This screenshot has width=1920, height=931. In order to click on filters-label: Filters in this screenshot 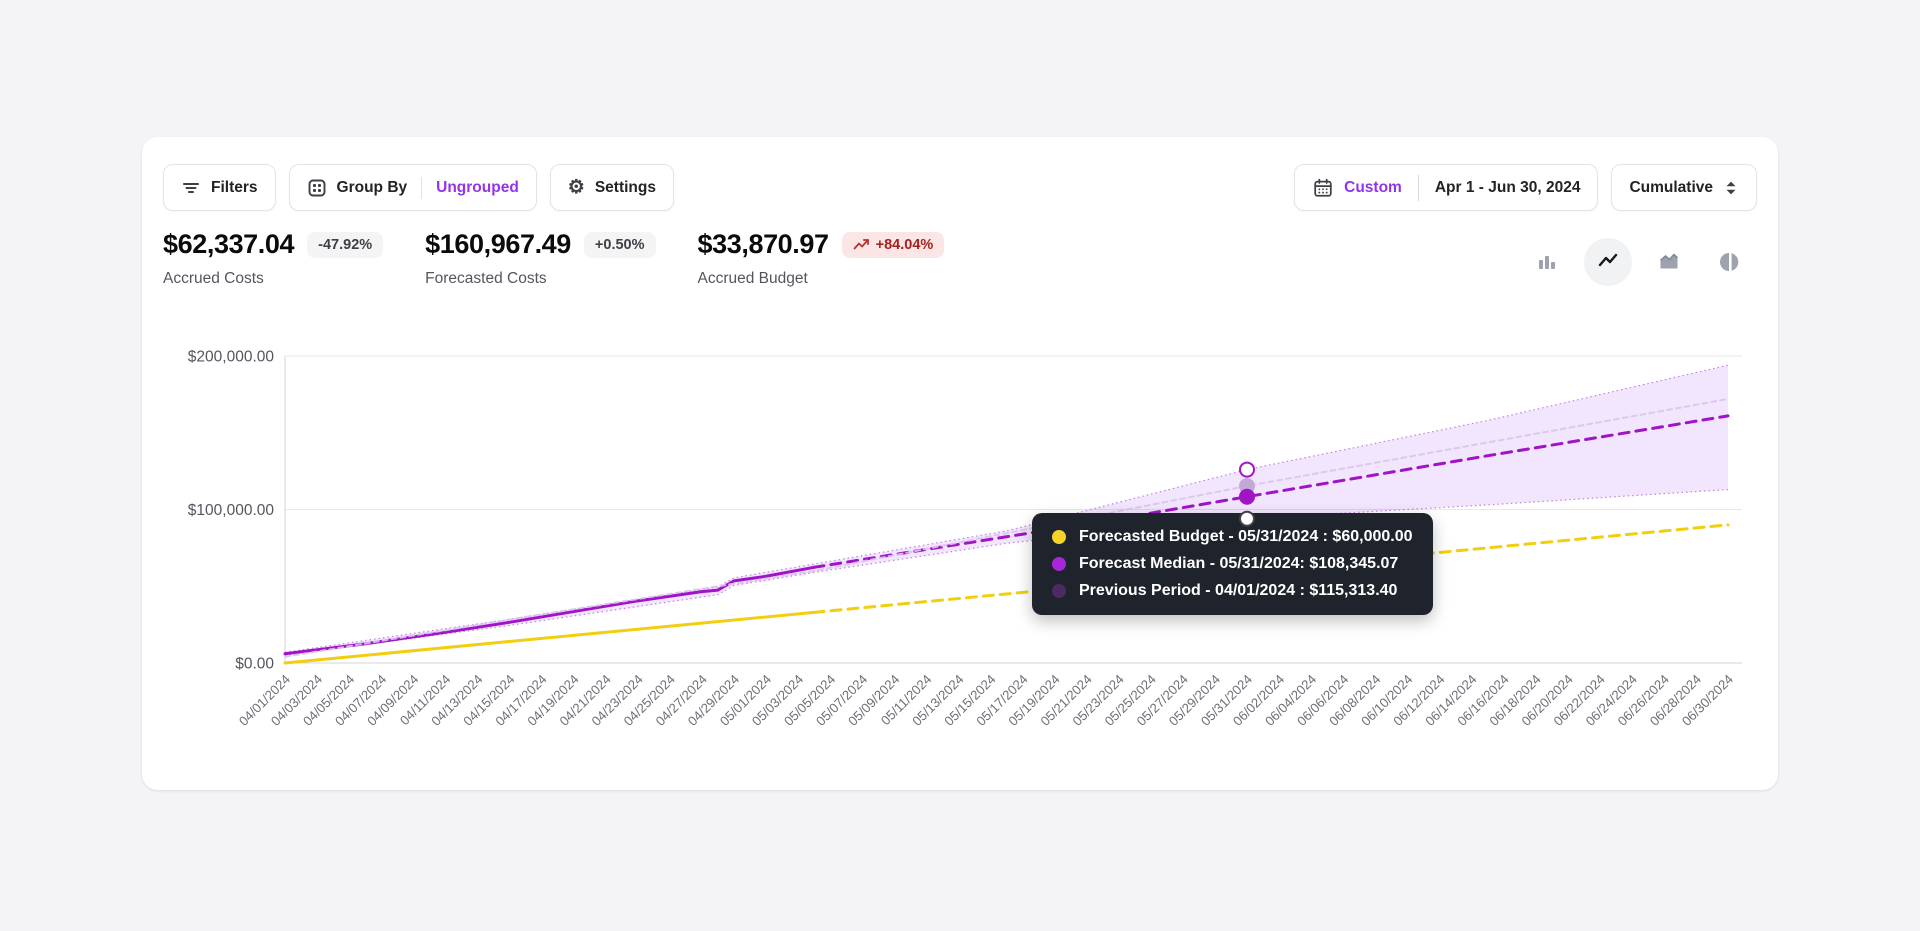, I will do `click(234, 187)`.